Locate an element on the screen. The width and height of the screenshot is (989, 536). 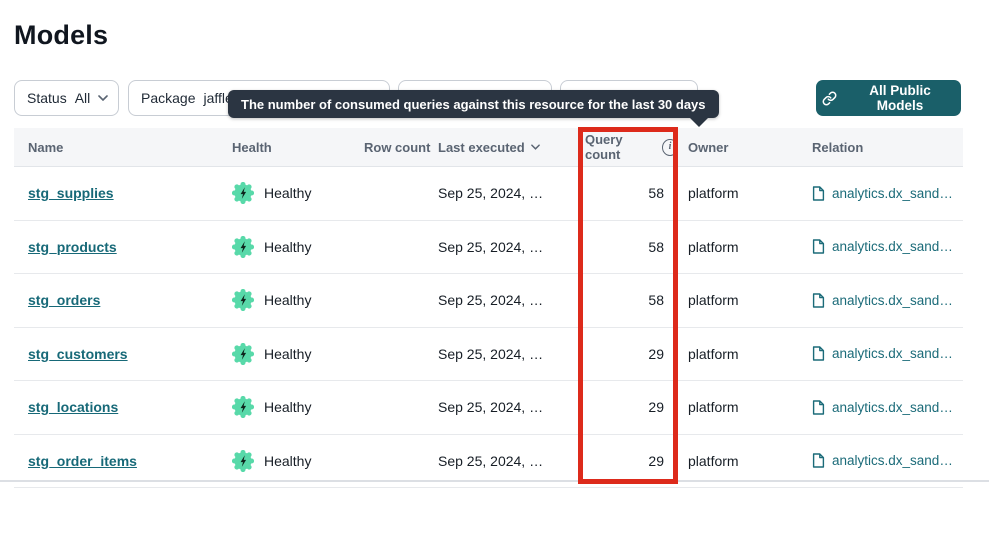
chain-link-icon is located at coordinates (829, 98).